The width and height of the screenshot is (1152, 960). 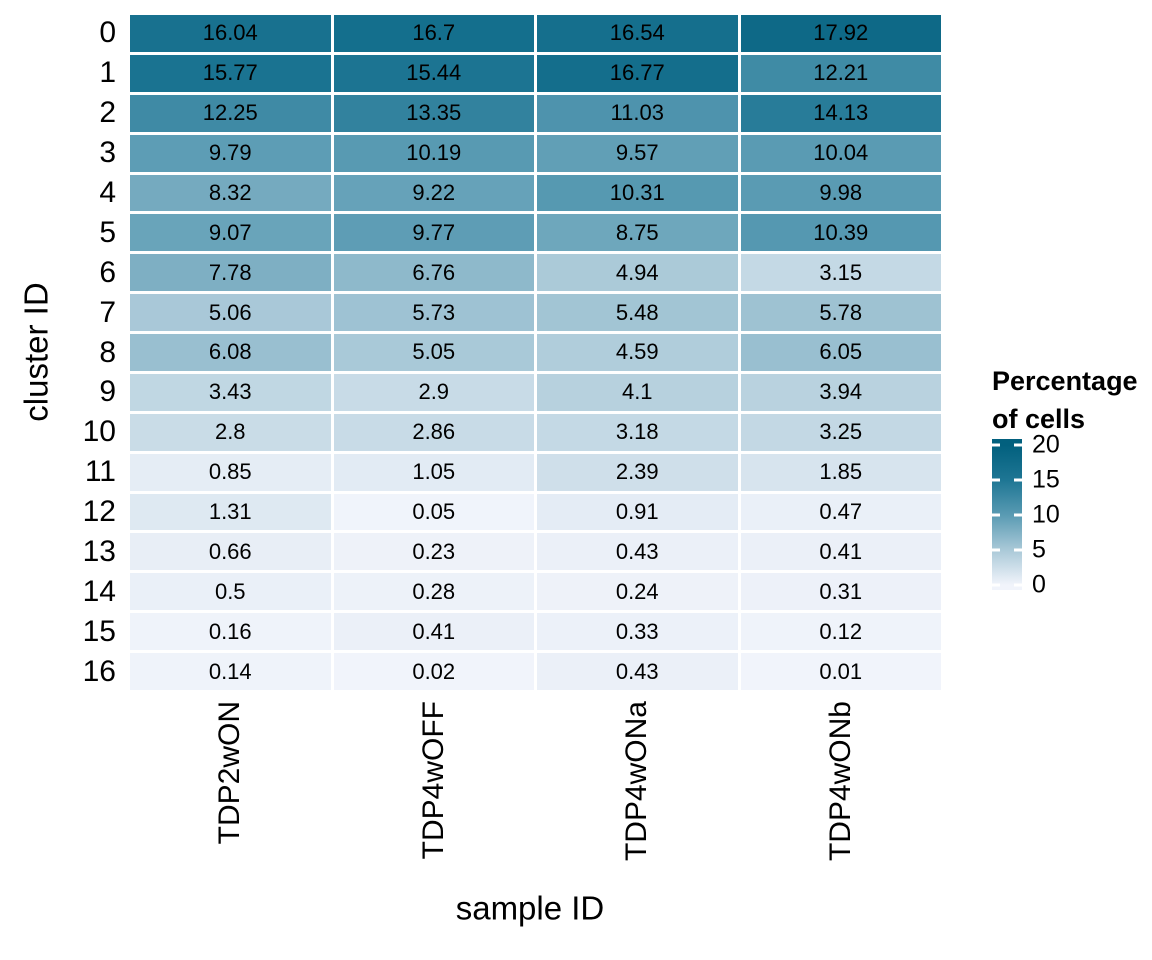 I want to click on heatmap-cell: 2.8, so click(x=230, y=432).